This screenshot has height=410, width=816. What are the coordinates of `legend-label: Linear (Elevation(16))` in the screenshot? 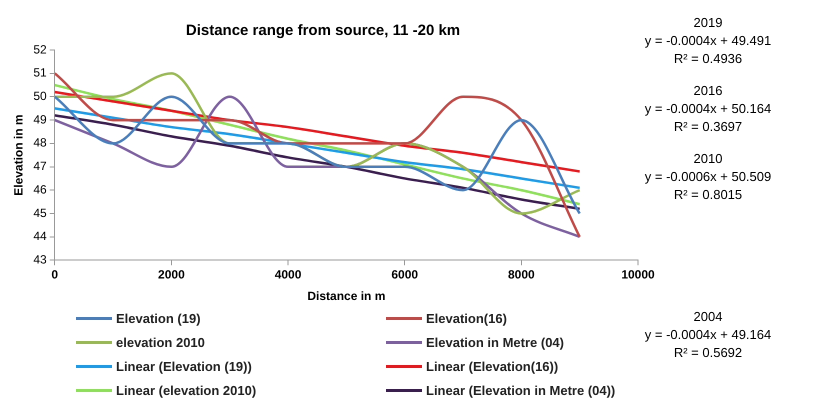 It's located at (492, 366).